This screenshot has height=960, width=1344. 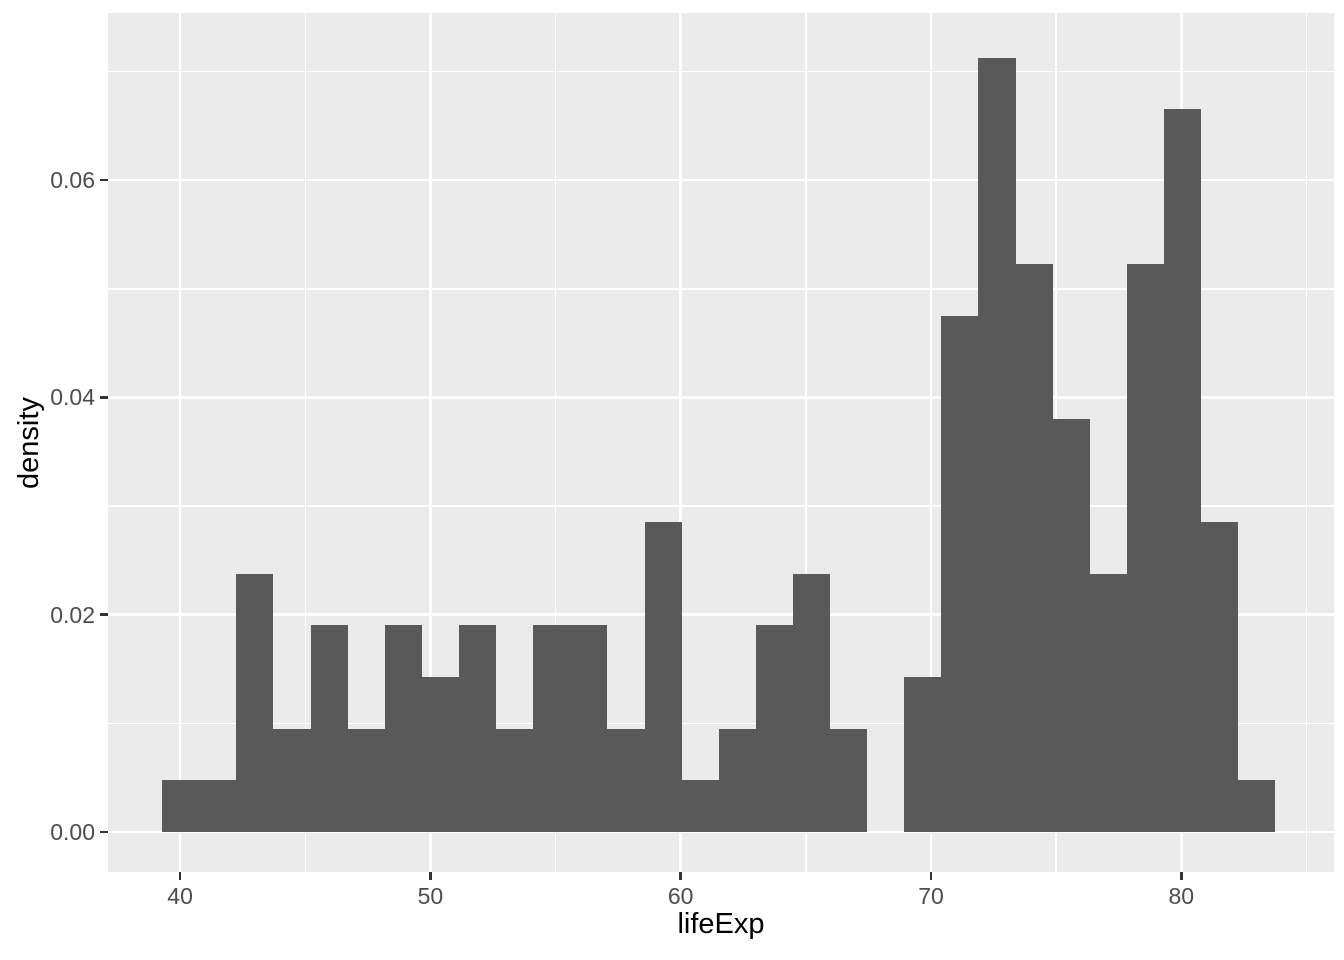 What do you see at coordinates (72, 831) in the screenshot?
I see `y-tick-label: 0.00` at bounding box center [72, 831].